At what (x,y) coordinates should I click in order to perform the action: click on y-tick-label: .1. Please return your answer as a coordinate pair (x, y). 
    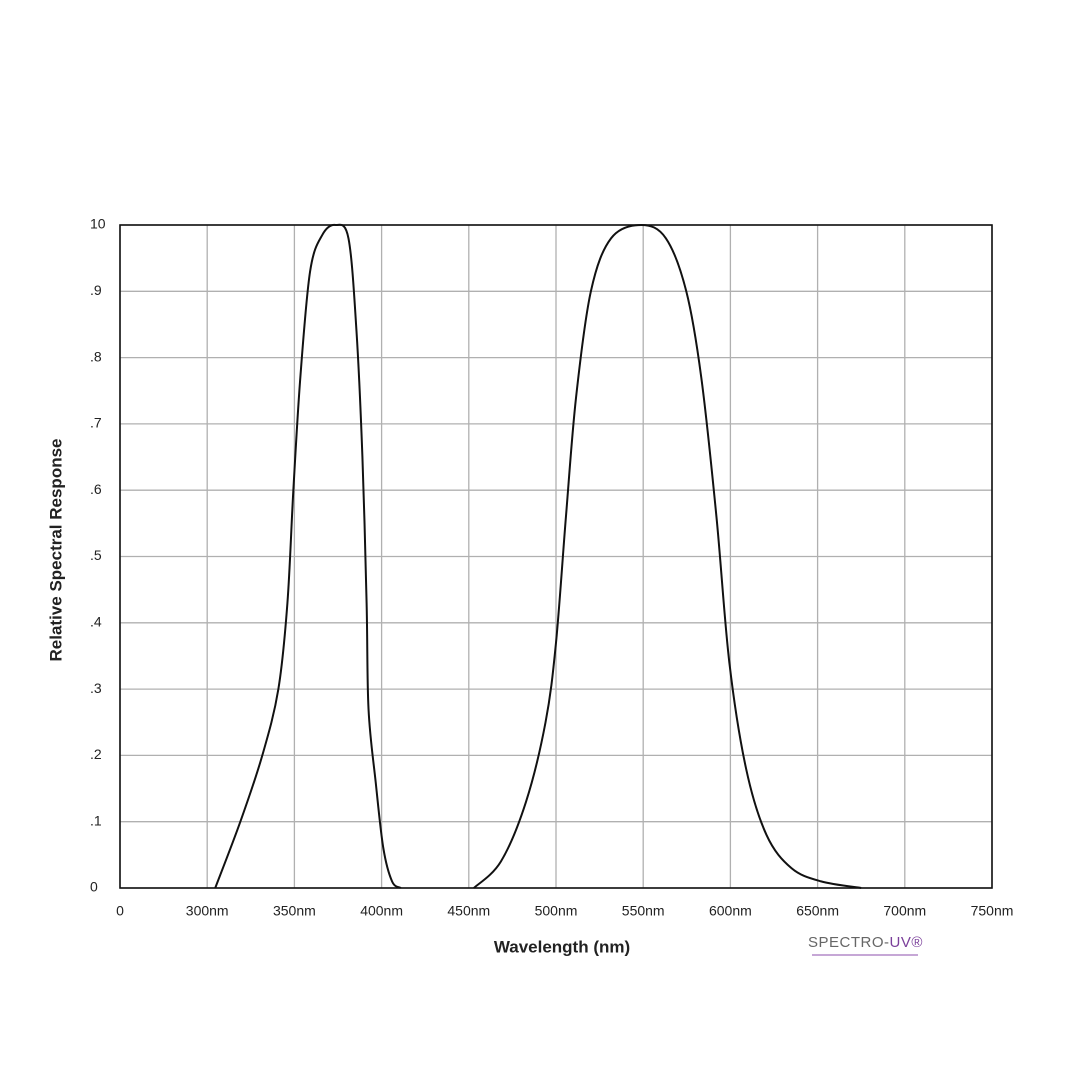
    Looking at the image, I should click on (96, 820).